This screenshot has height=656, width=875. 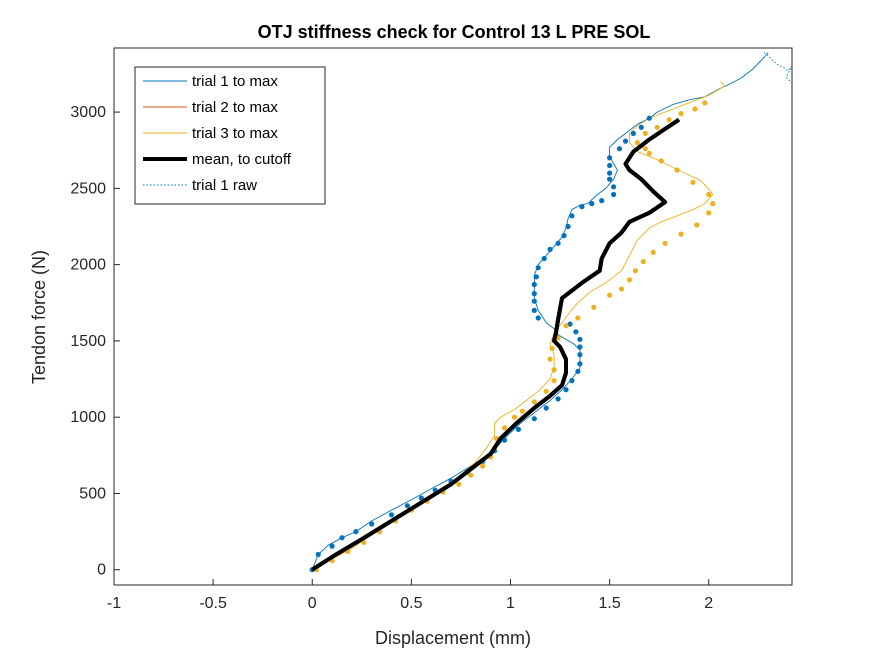 I want to click on y-tick-label: 0, so click(x=101, y=570).